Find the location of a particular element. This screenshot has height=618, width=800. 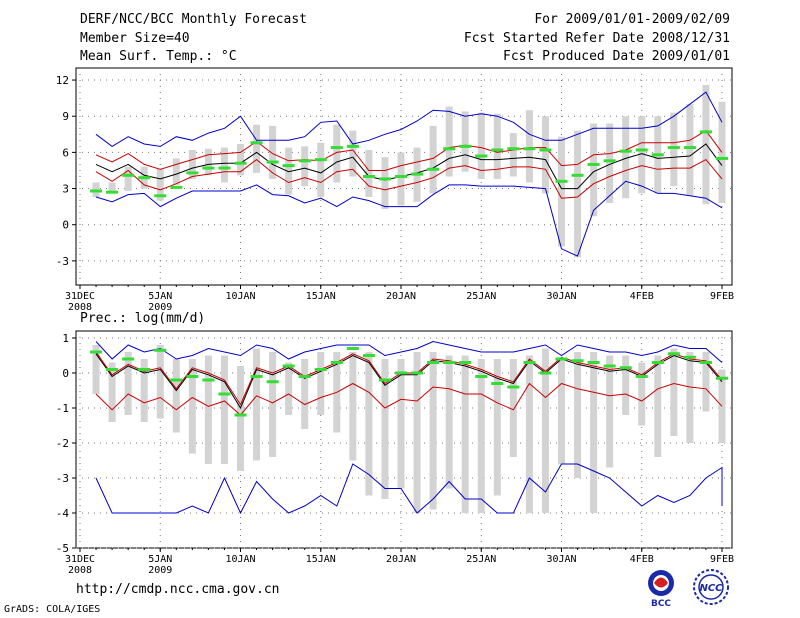

prec-x-tick-label: 4FEB is located at coordinates (642, 559).